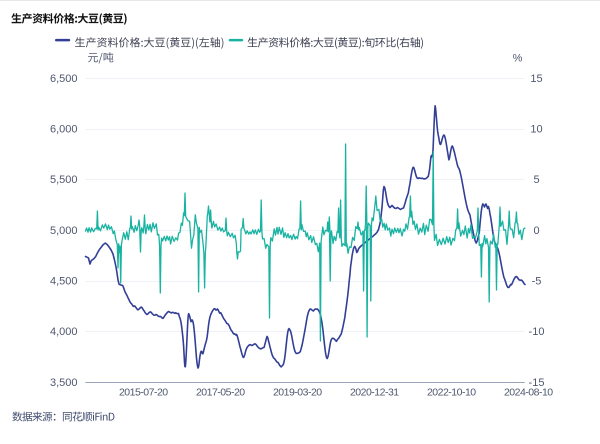 This screenshot has height=444, width=600. What do you see at coordinates (537, 282) in the screenshot?
I see `svg-text: -5` at bounding box center [537, 282].